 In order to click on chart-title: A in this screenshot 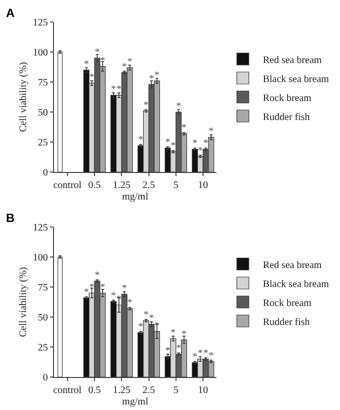, I will do `click(10, 13)`.